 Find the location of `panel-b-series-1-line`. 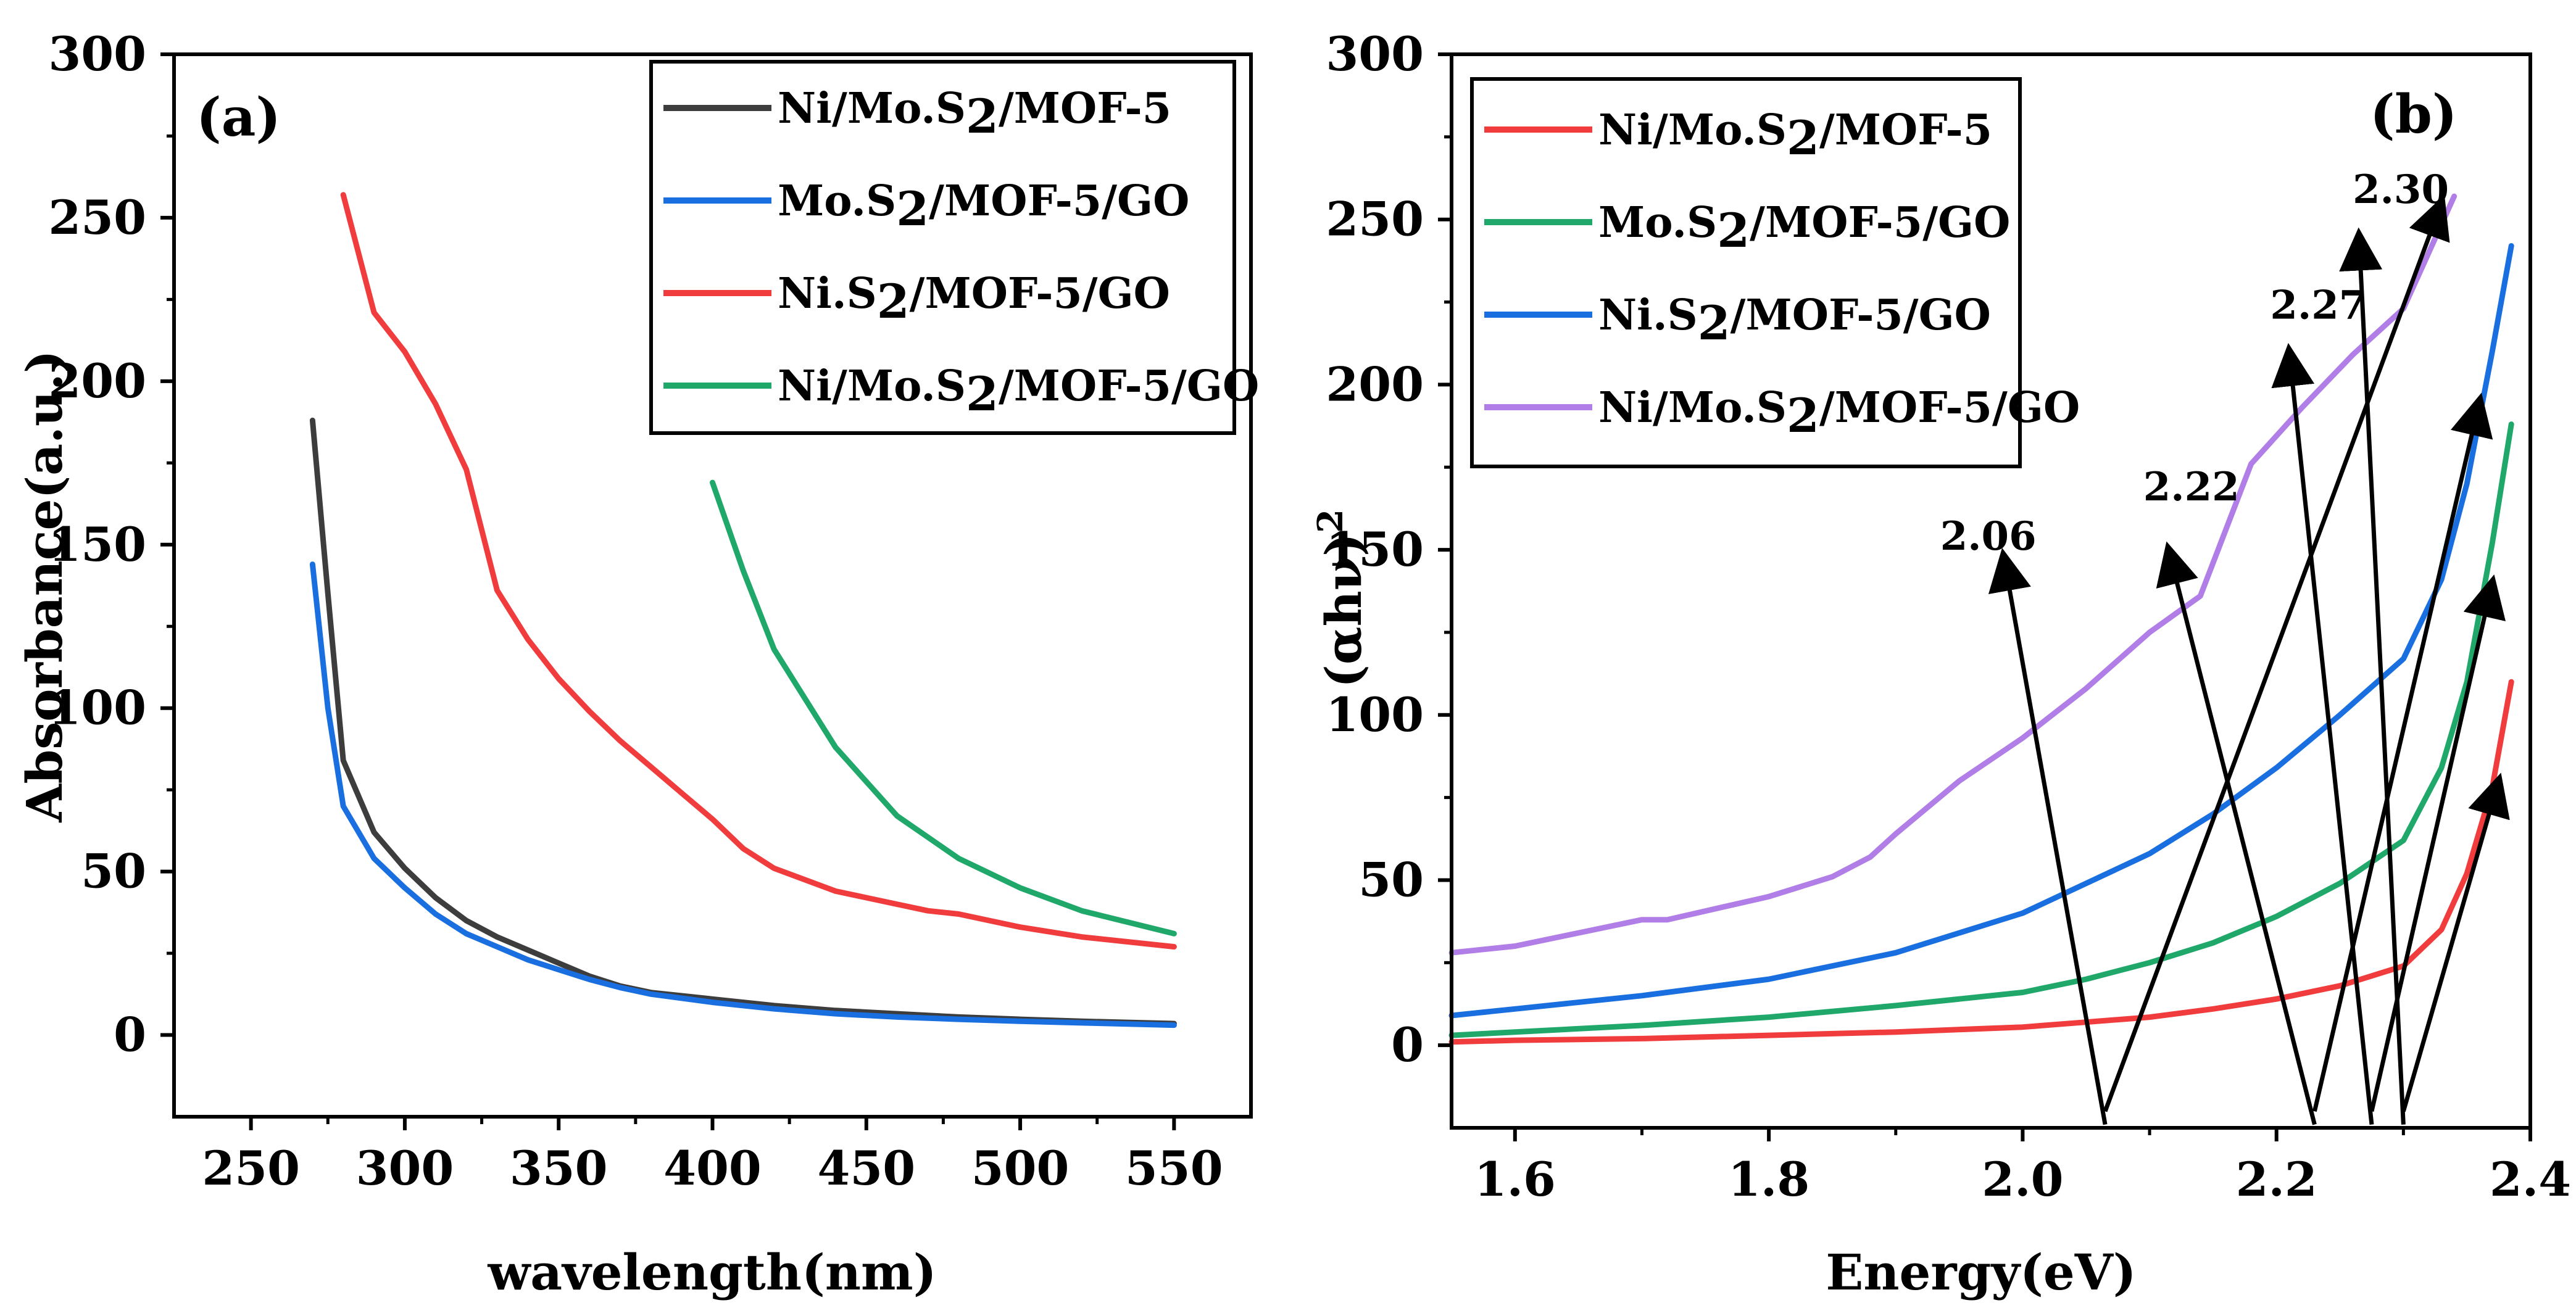

panel-b-series-1-line is located at coordinates (1981, 862).